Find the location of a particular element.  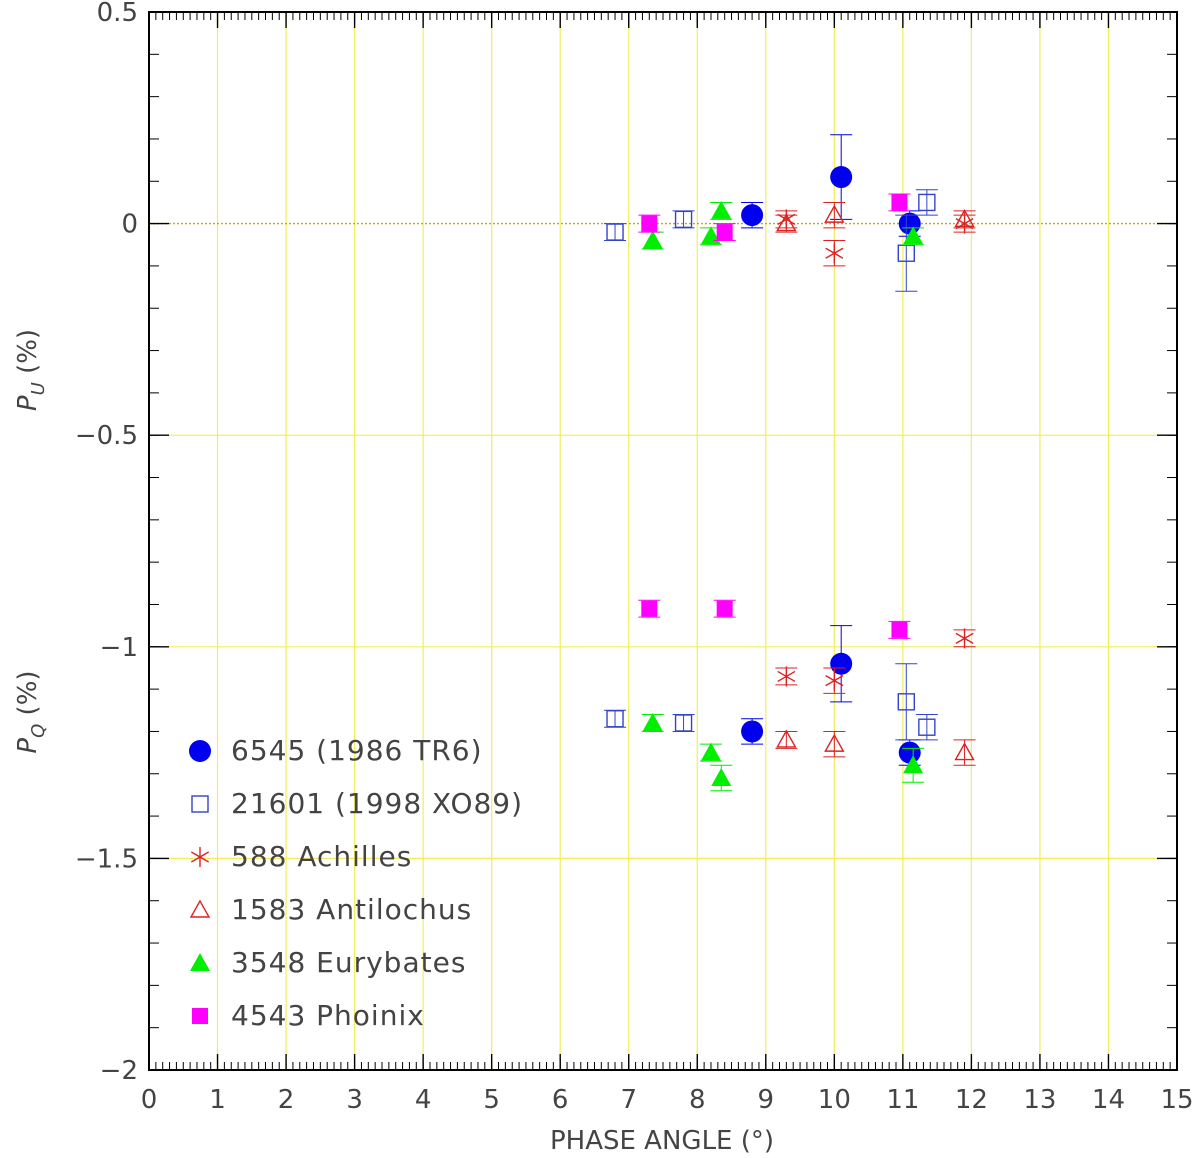

point-s4-pq-0-shape is located at coordinates (652, 721).